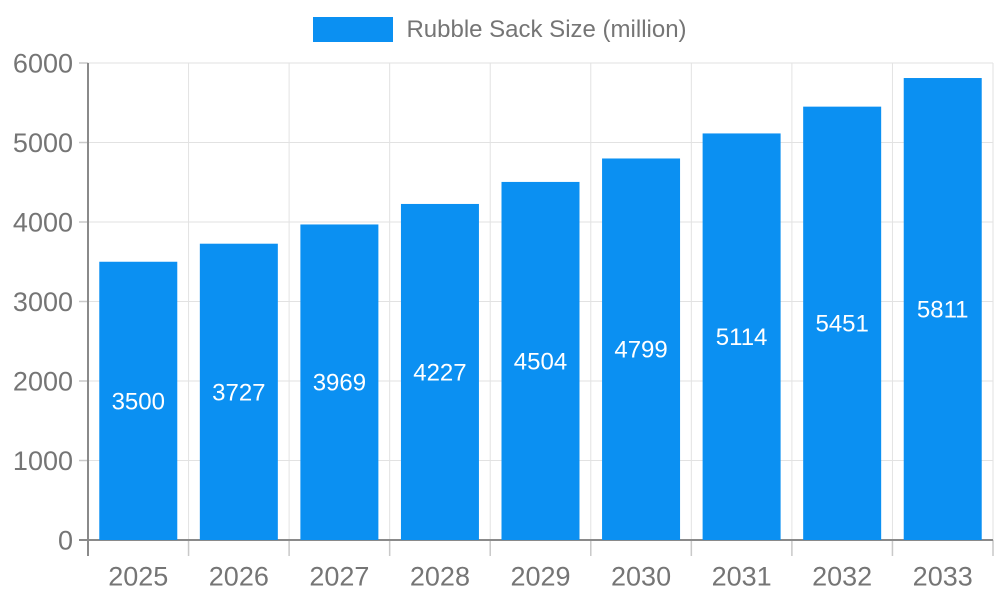 This screenshot has height=600, width=1000. I want to click on chart-legend: Rubble Sack Size (million), so click(500, 29).